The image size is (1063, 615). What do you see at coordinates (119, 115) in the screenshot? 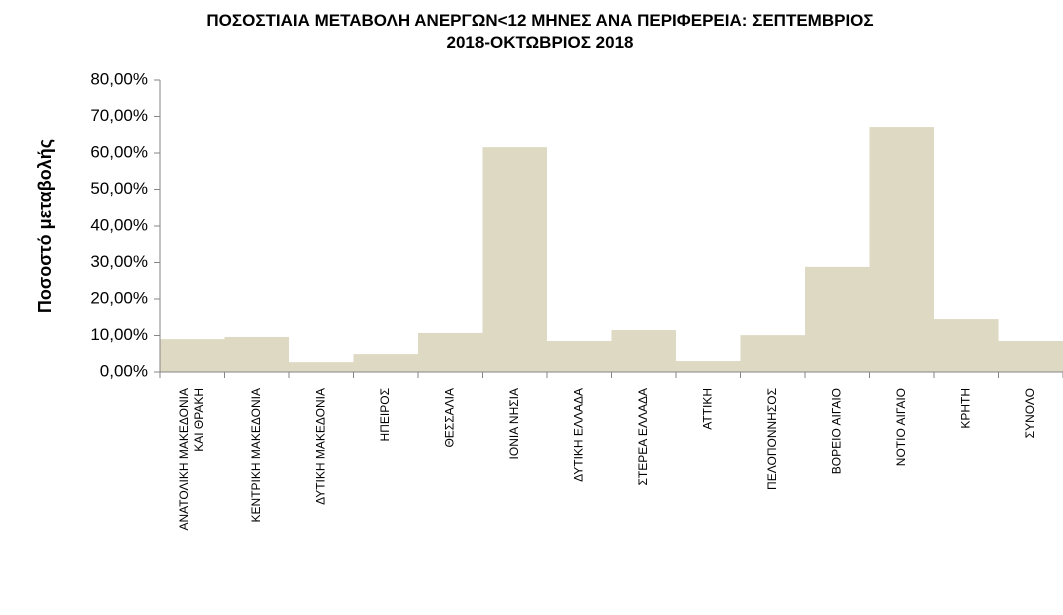
I see `y-tick-label: 70,00%` at bounding box center [119, 115].